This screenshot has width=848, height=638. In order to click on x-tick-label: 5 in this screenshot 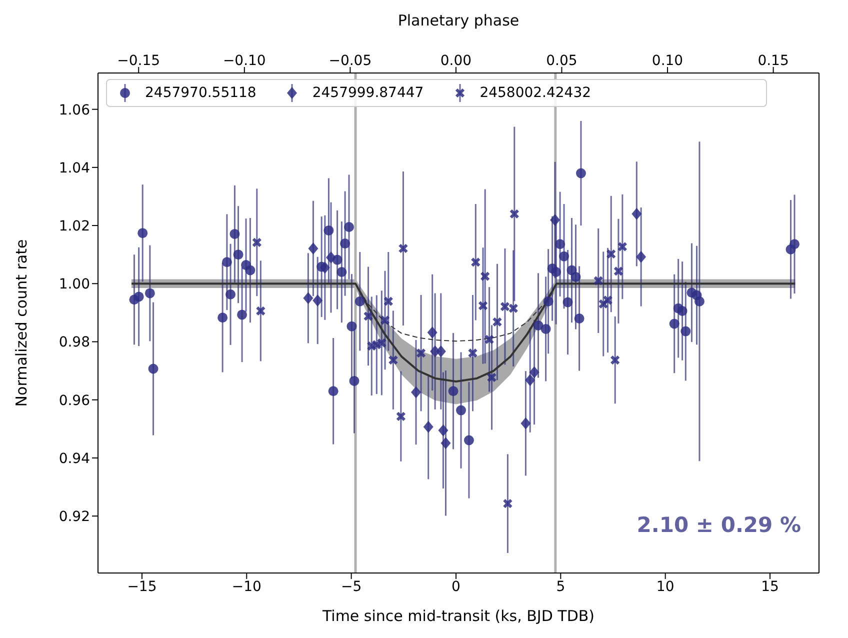, I will do `click(561, 586)`.